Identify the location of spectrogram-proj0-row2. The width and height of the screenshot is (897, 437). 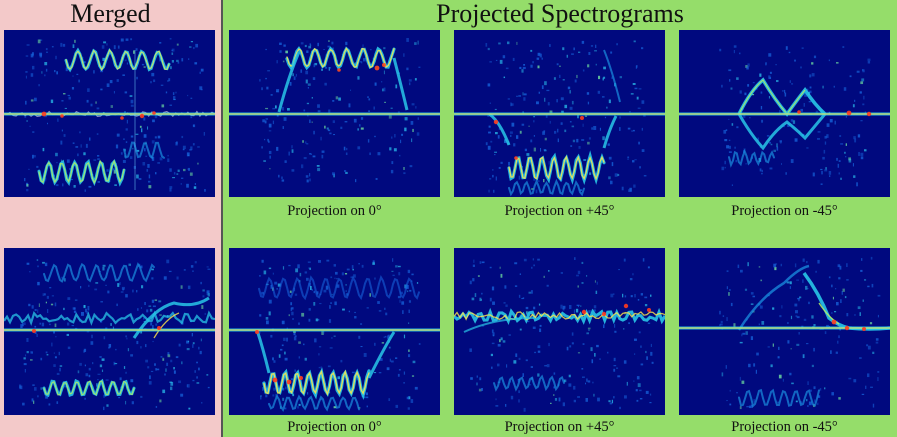
(334, 331).